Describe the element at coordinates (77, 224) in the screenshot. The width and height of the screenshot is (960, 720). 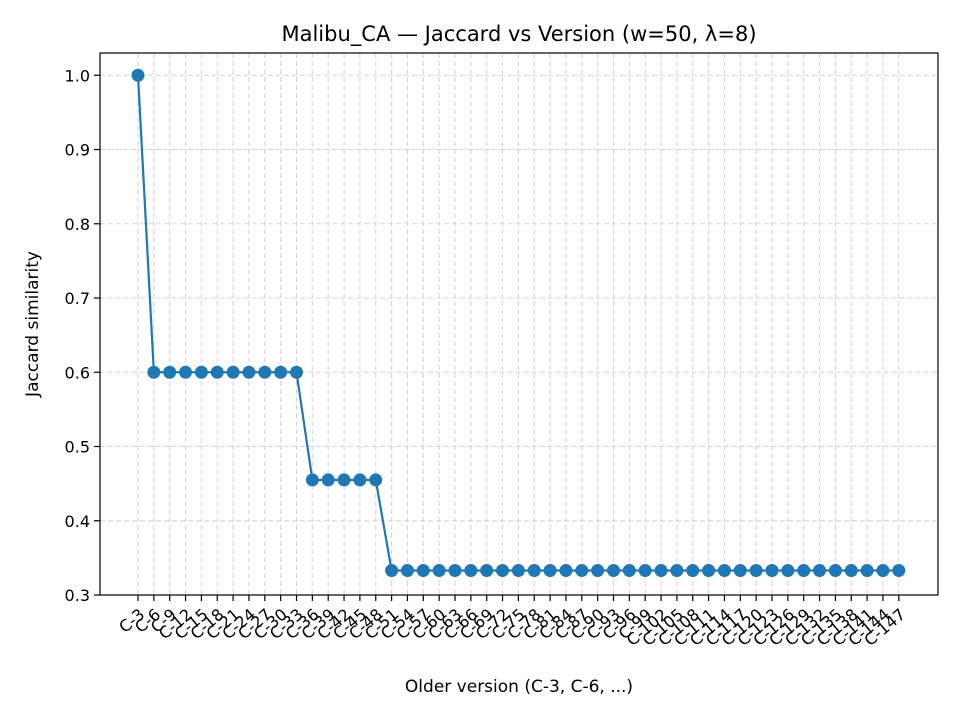
I see `y-tick-label: 0.8` at that location.